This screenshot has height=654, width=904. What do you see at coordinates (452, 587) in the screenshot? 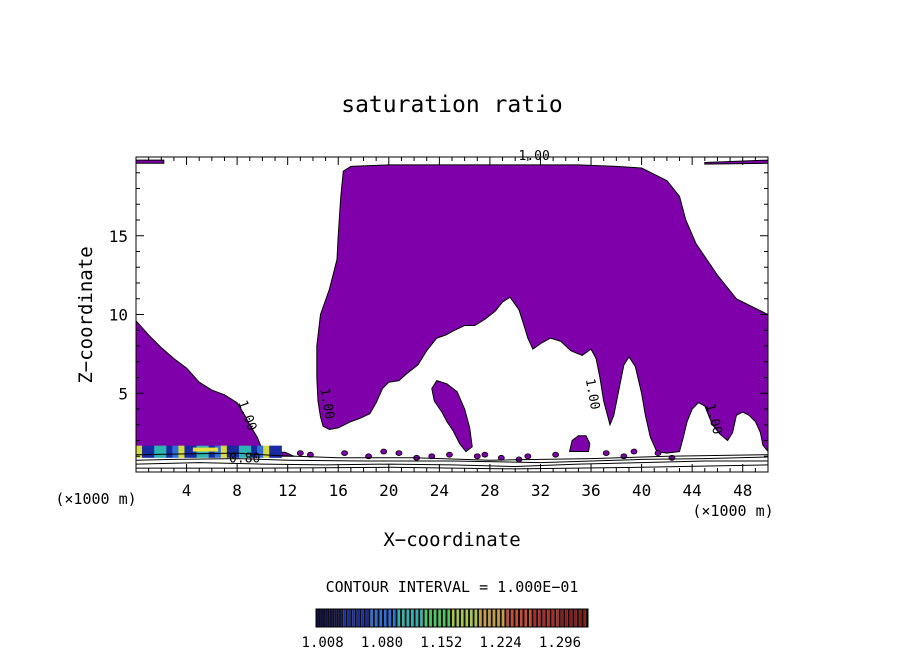
I see `contour-interval-text: CONTOUR INTERVAL = 1.000E−01` at bounding box center [452, 587].